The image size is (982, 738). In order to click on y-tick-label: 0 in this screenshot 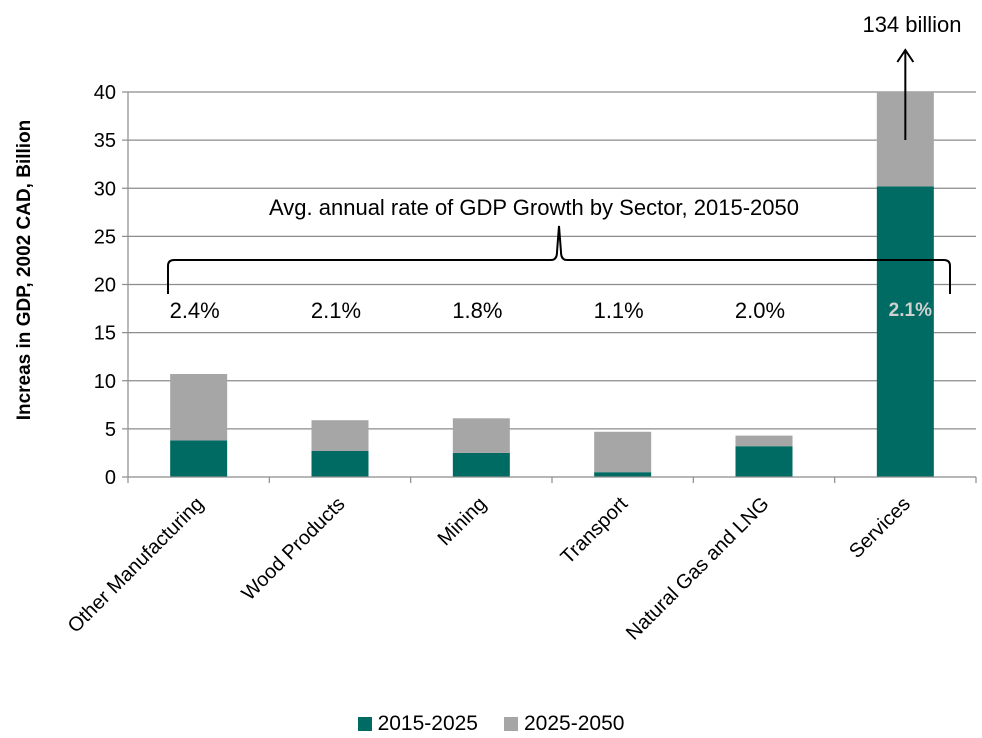, I will do `click(110, 478)`.